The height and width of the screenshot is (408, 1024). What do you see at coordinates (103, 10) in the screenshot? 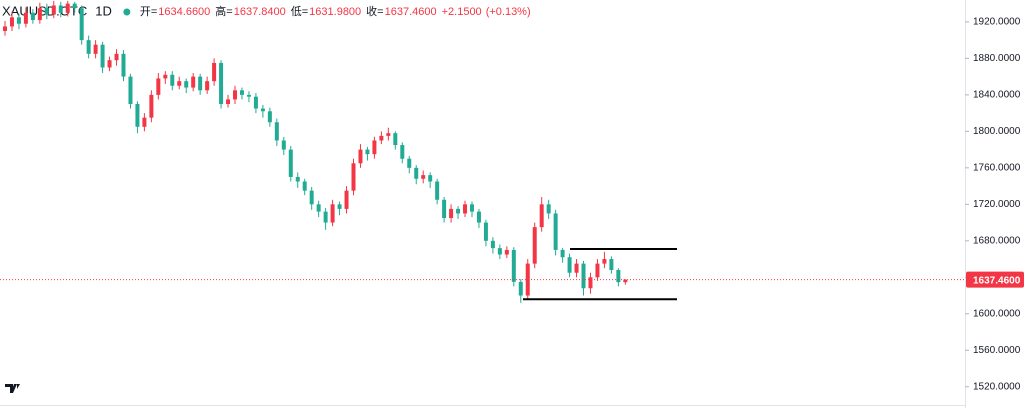
I see `header-interval: 1D` at bounding box center [103, 10].